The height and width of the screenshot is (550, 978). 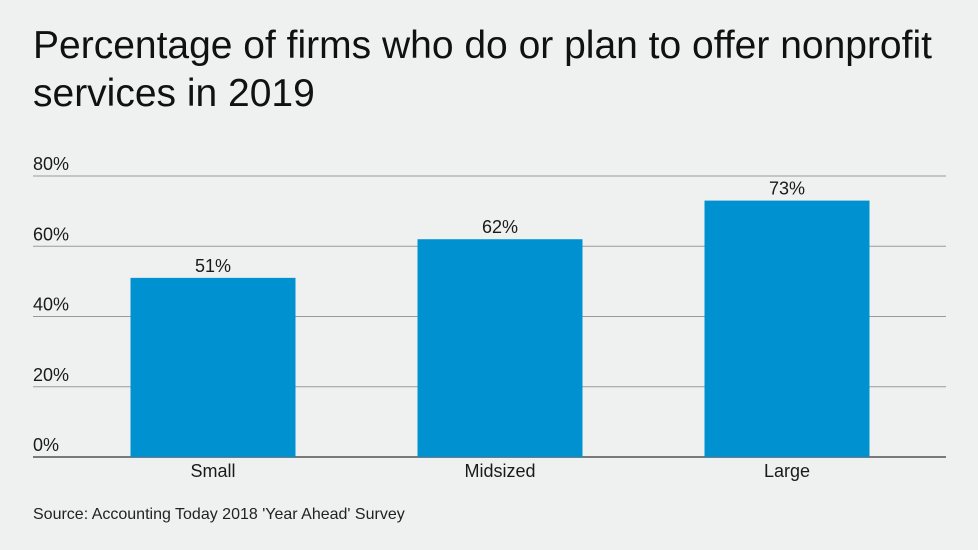 I want to click on x-tick-label: Midsized, so click(x=499, y=471).